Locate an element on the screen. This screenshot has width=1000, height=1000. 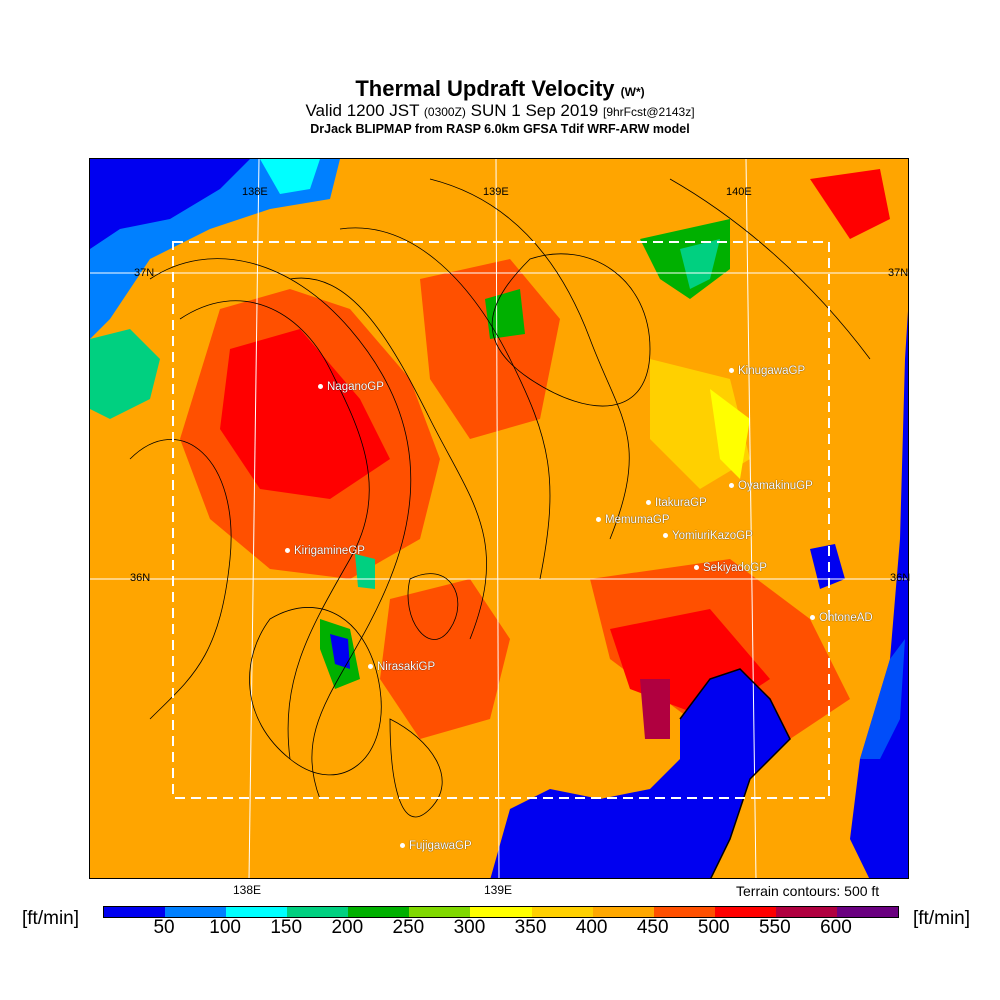
station-marker: OyamakinuGP is located at coordinates (771, 486).